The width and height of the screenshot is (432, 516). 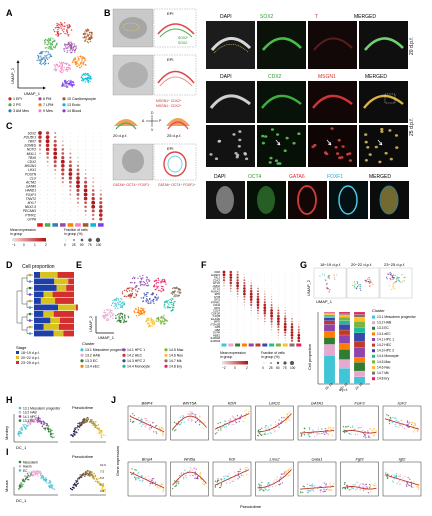 I want to click on e-cluster-title: Cluster, so click(x=88, y=343).